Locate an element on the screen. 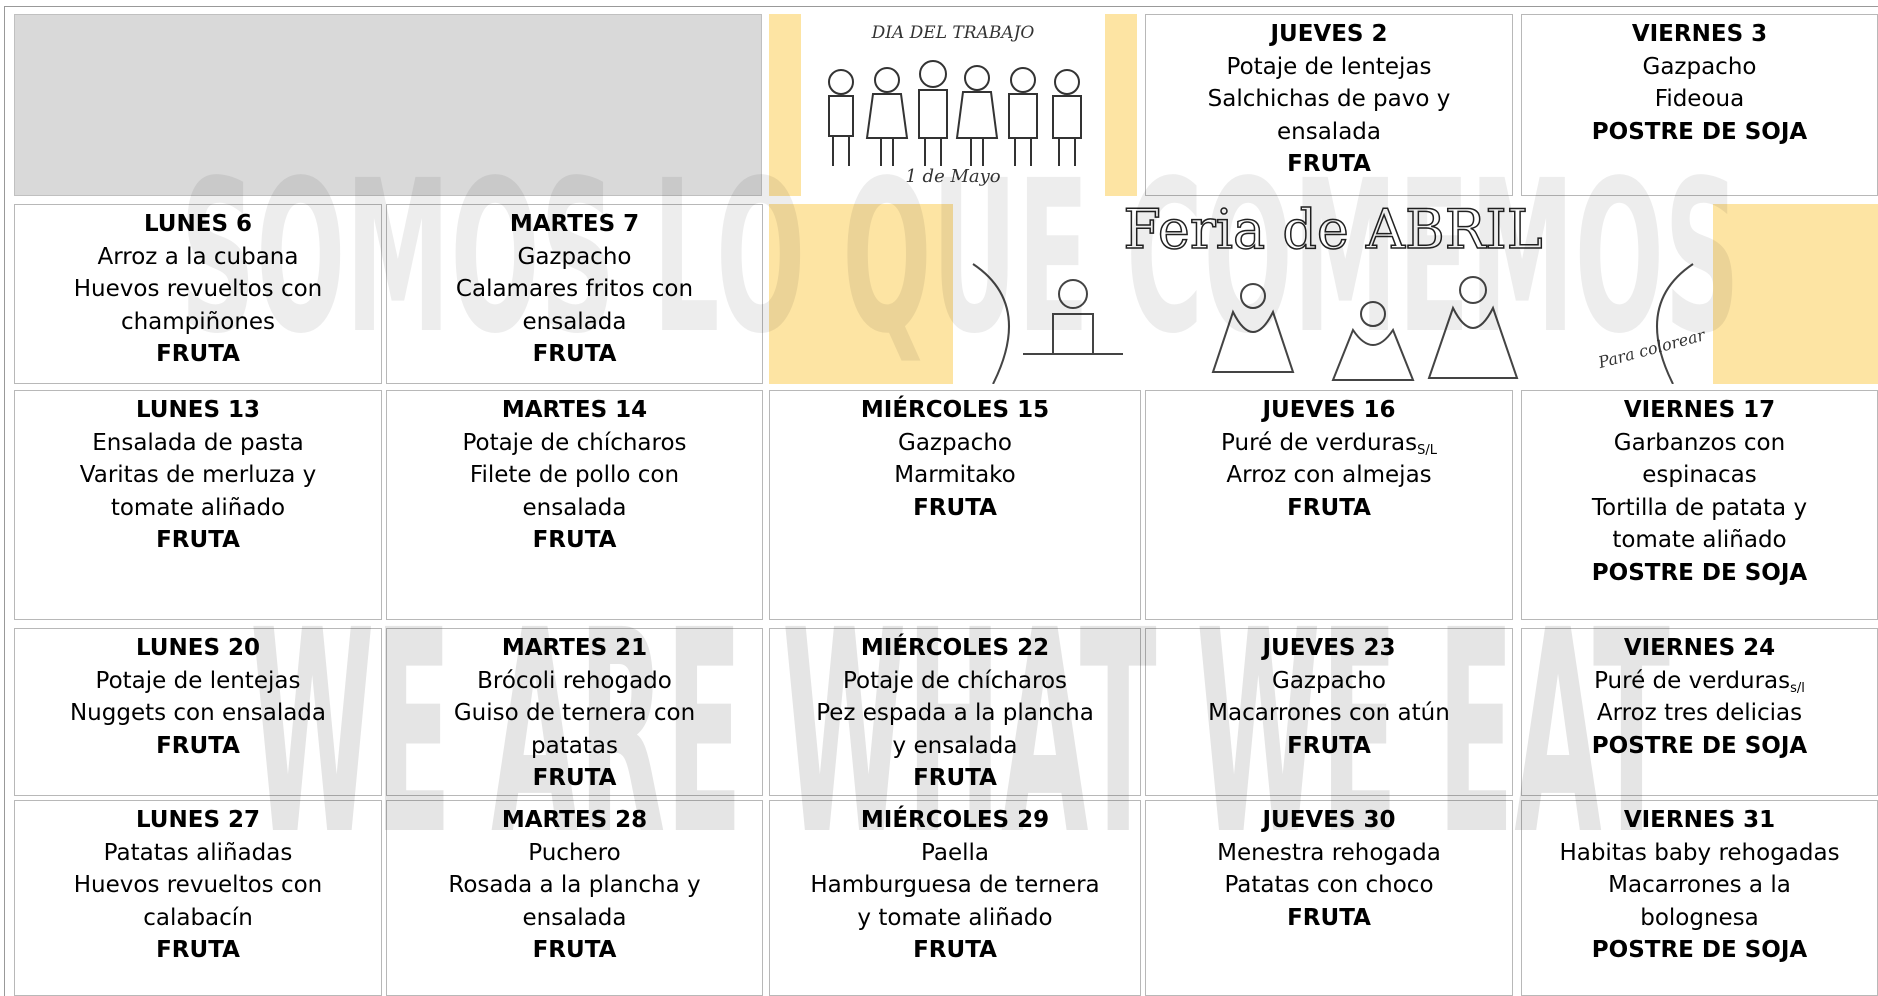  day-label: MARTES 14 is located at coordinates (574, 410).